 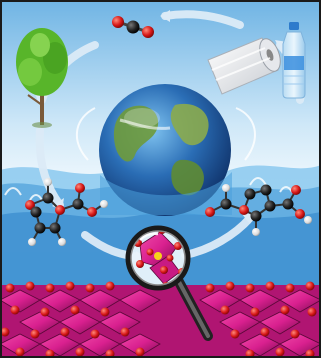 What do you see at coordinates (294, 60) in the screenshot?
I see `water-bottle-icon` at bounding box center [294, 60].